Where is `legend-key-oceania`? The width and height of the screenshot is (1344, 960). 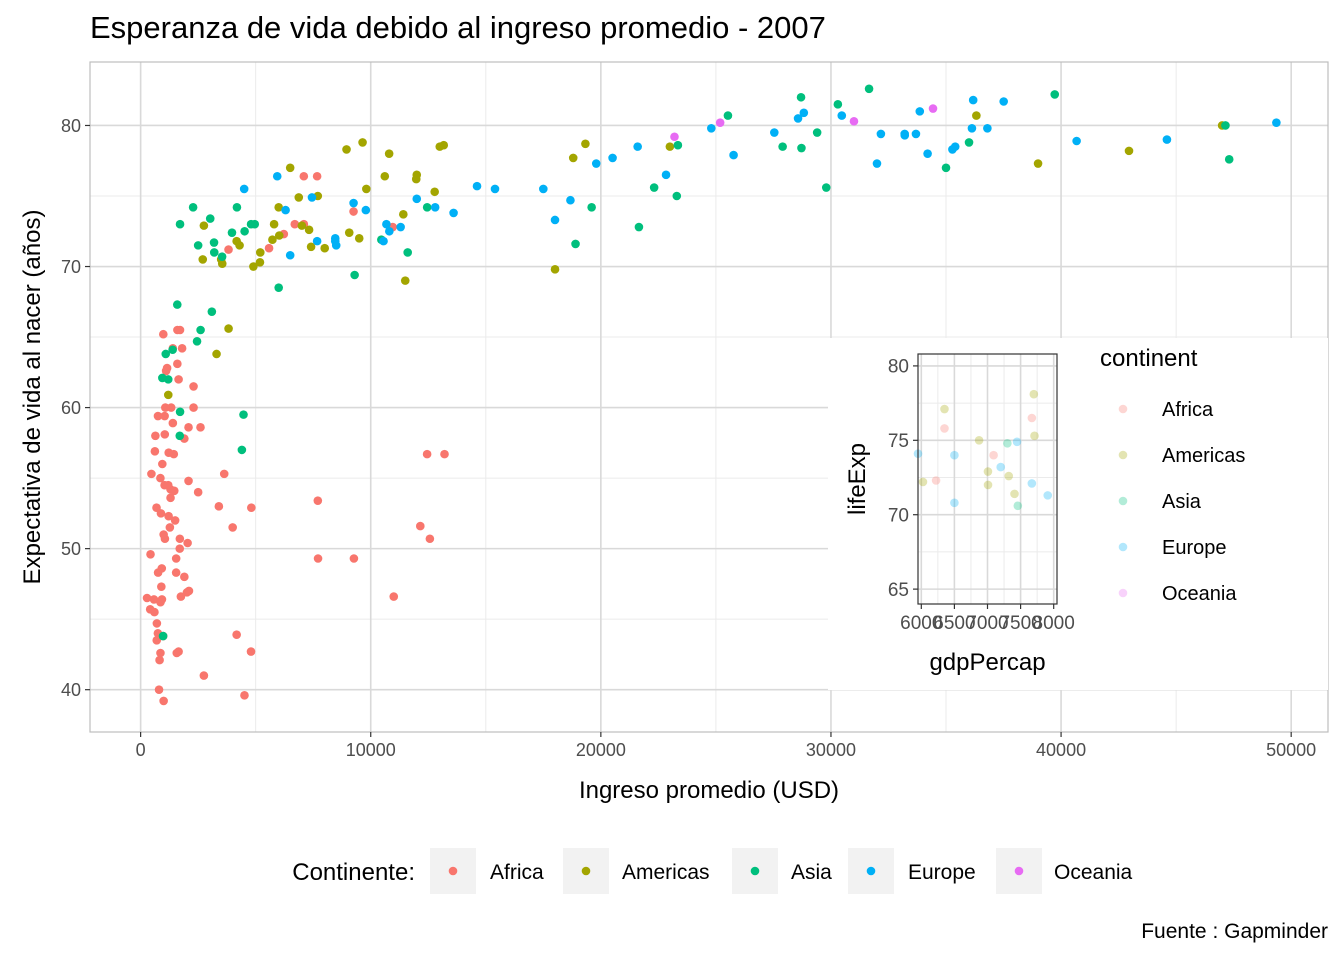 legend-key-oceania is located at coordinates (1019, 871).